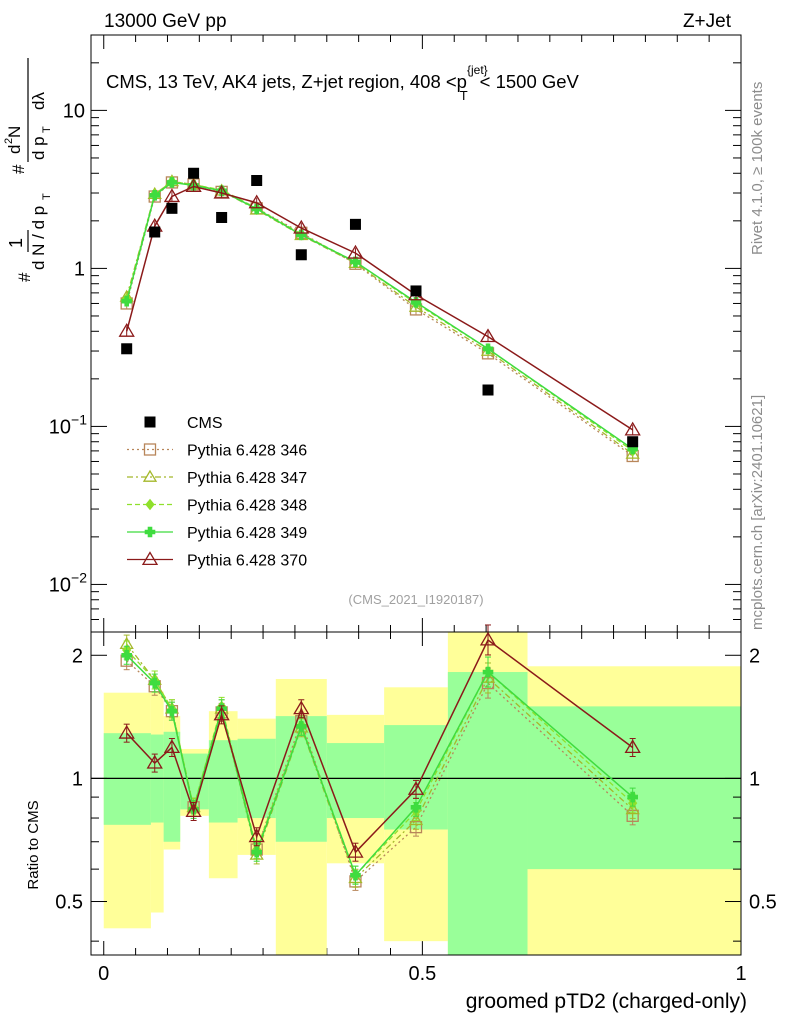 This screenshot has height=1024, width=786. What do you see at coordinates (74, 111) in the screenshot?
I see `main-y-tick-label: 10` at bounding box center [74, 111].